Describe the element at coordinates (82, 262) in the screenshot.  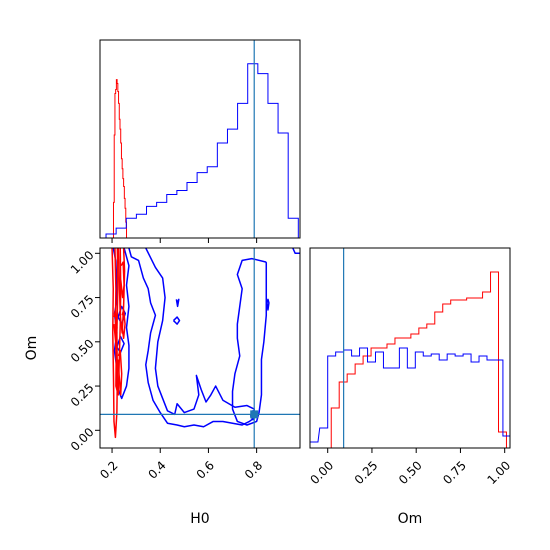
I see `contour-ytick-label-4: 1.00` at that location.